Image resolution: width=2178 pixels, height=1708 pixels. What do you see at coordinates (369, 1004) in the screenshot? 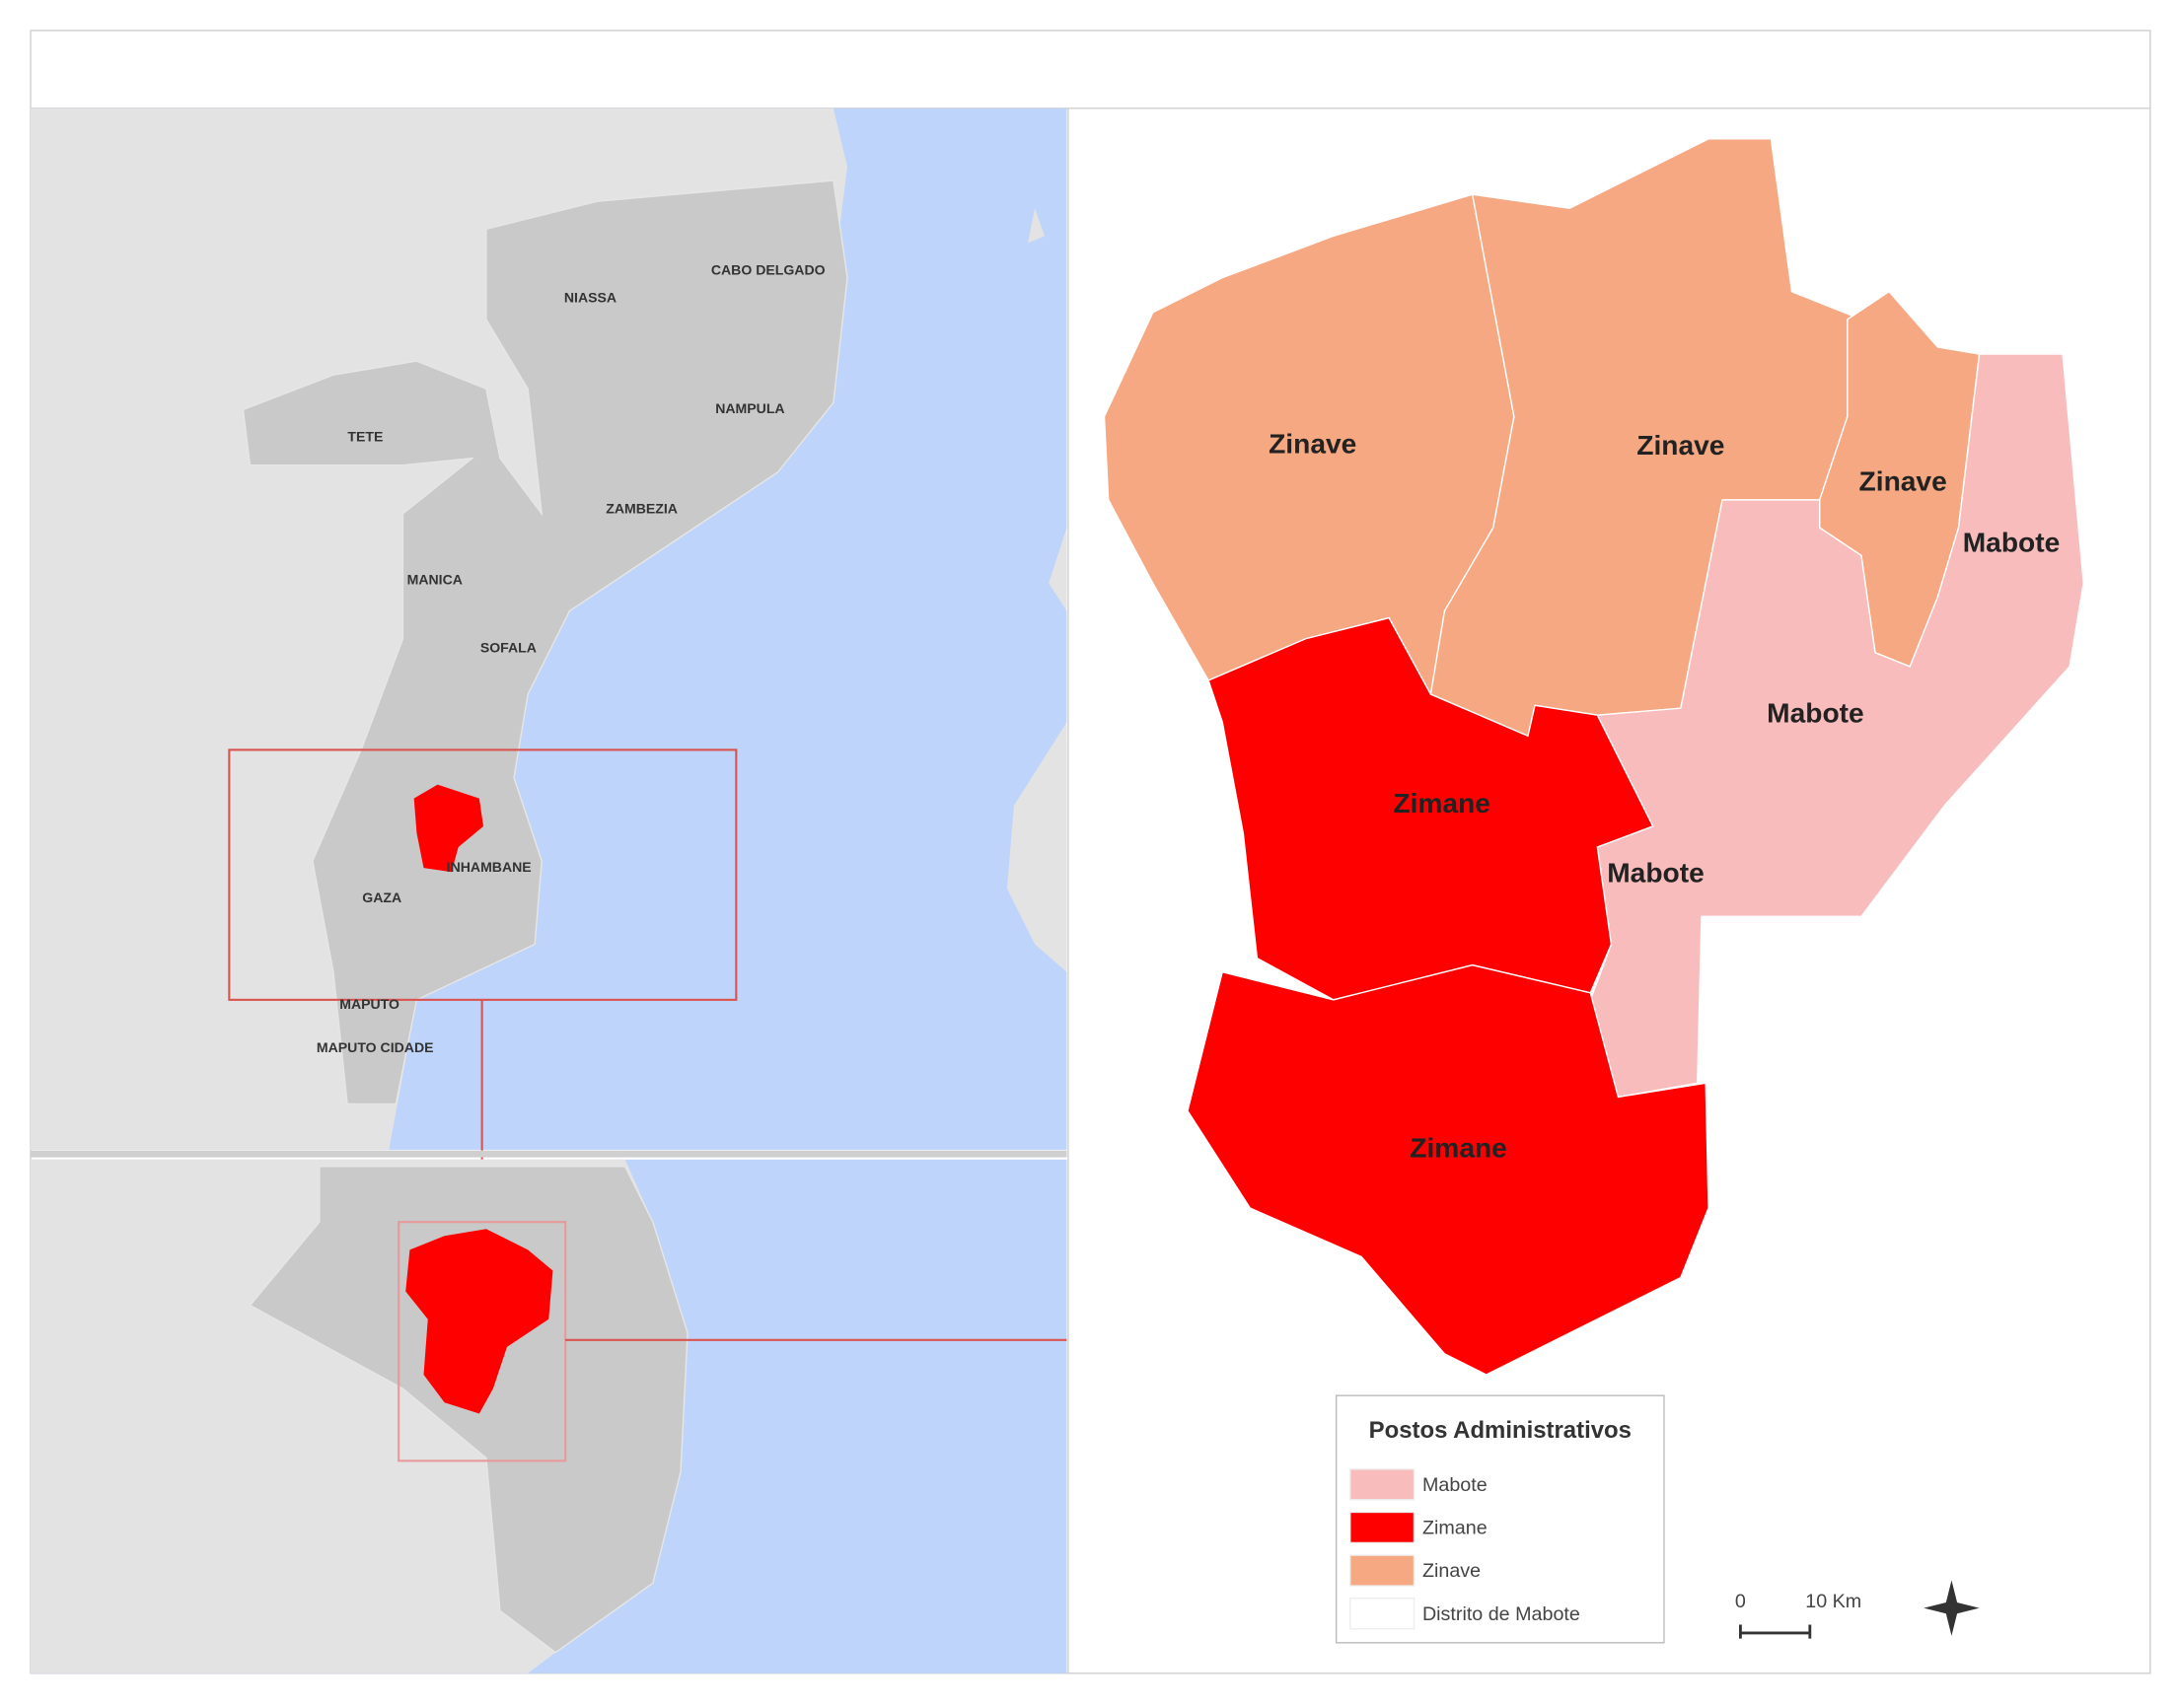
I see `province-label: MAPUTO` at bounding box center [369, 1004].